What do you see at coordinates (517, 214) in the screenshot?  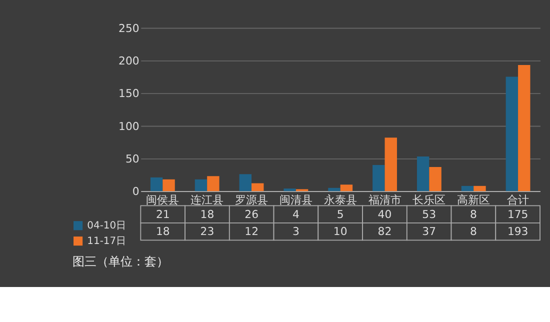 I see `data-label: 175` at bounding box center [517, 214].